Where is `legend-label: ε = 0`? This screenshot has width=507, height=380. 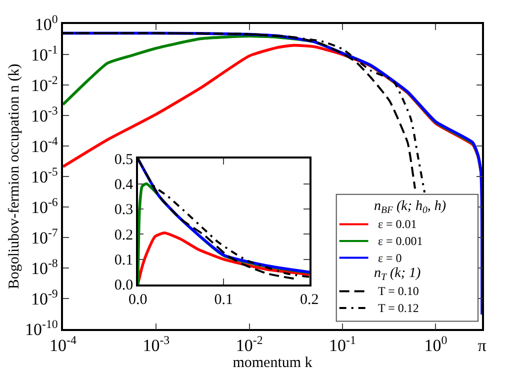
legend-label: ε = 0 is located at coordinates (390, 258).